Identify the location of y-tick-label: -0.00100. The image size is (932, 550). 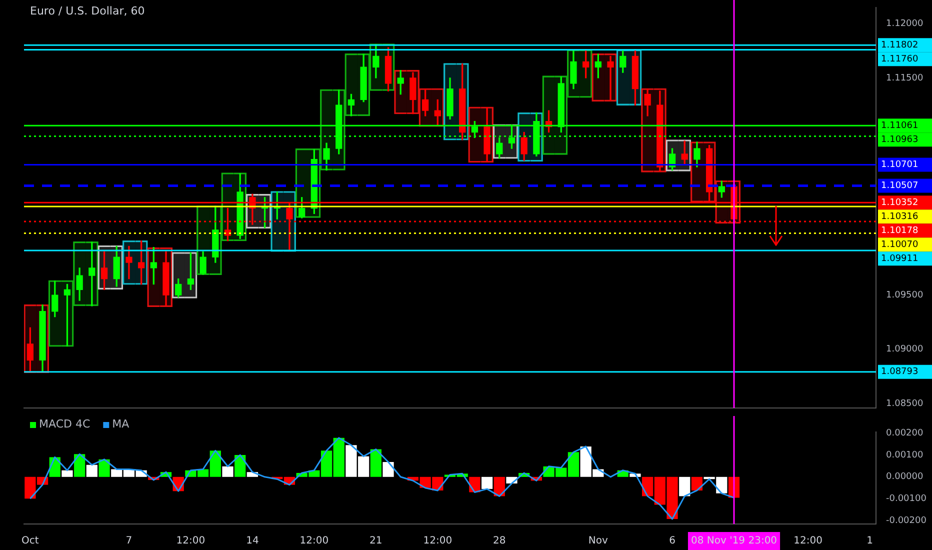
(906, 499).